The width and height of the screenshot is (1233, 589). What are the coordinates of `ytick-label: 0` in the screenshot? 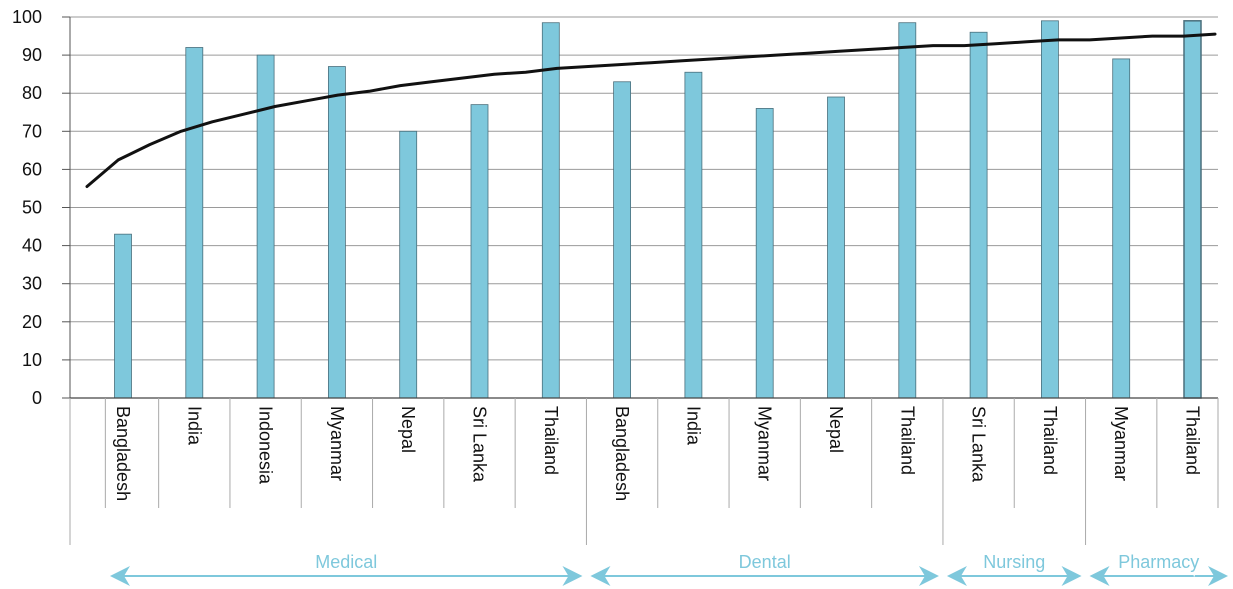 It's located at (37, 398).